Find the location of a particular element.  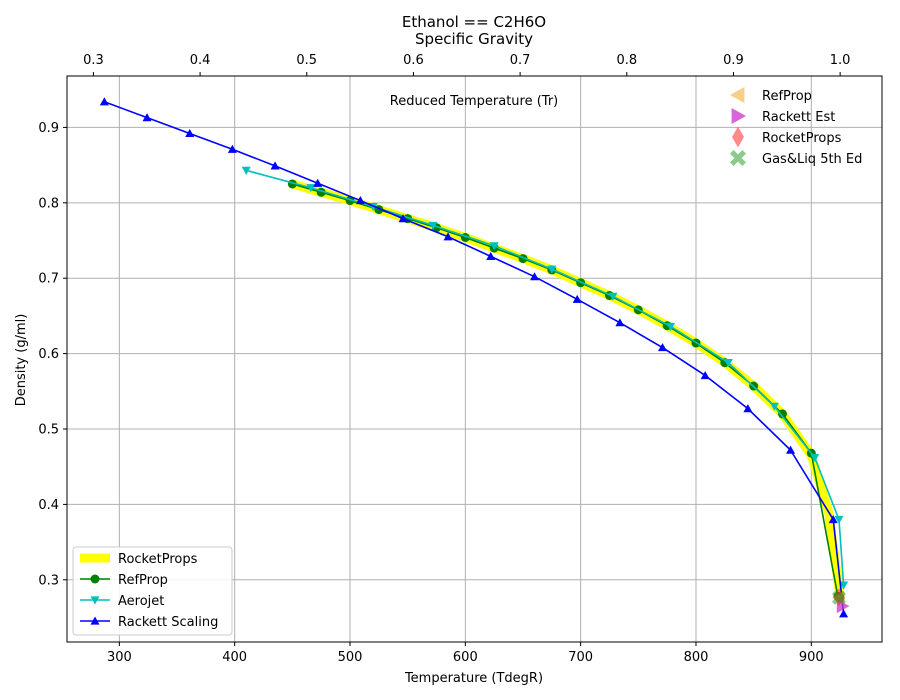

critical-points-layer is located at coordinates (840, 601).